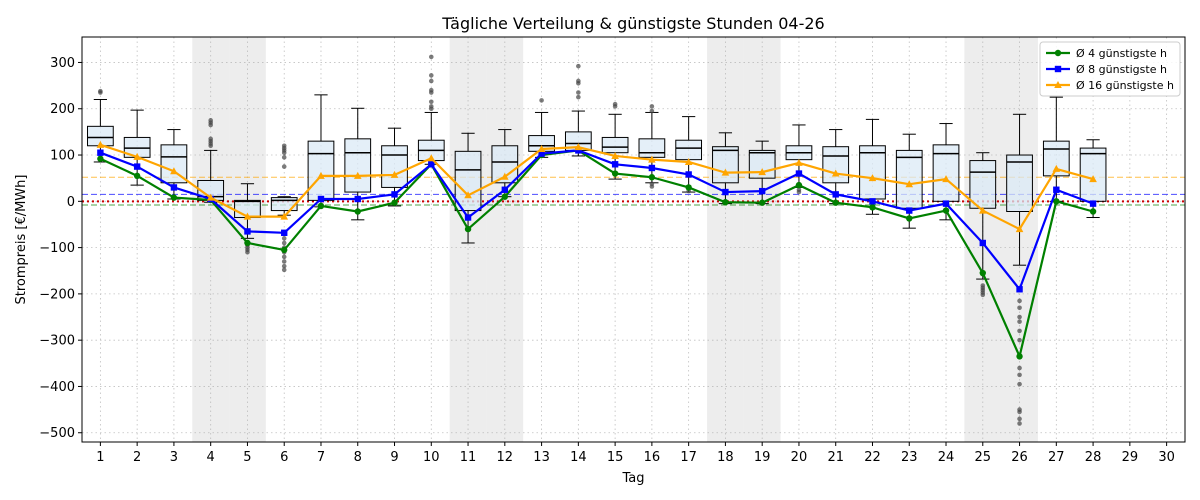  I want to click on reference-lines-layer, so click(633, 191).